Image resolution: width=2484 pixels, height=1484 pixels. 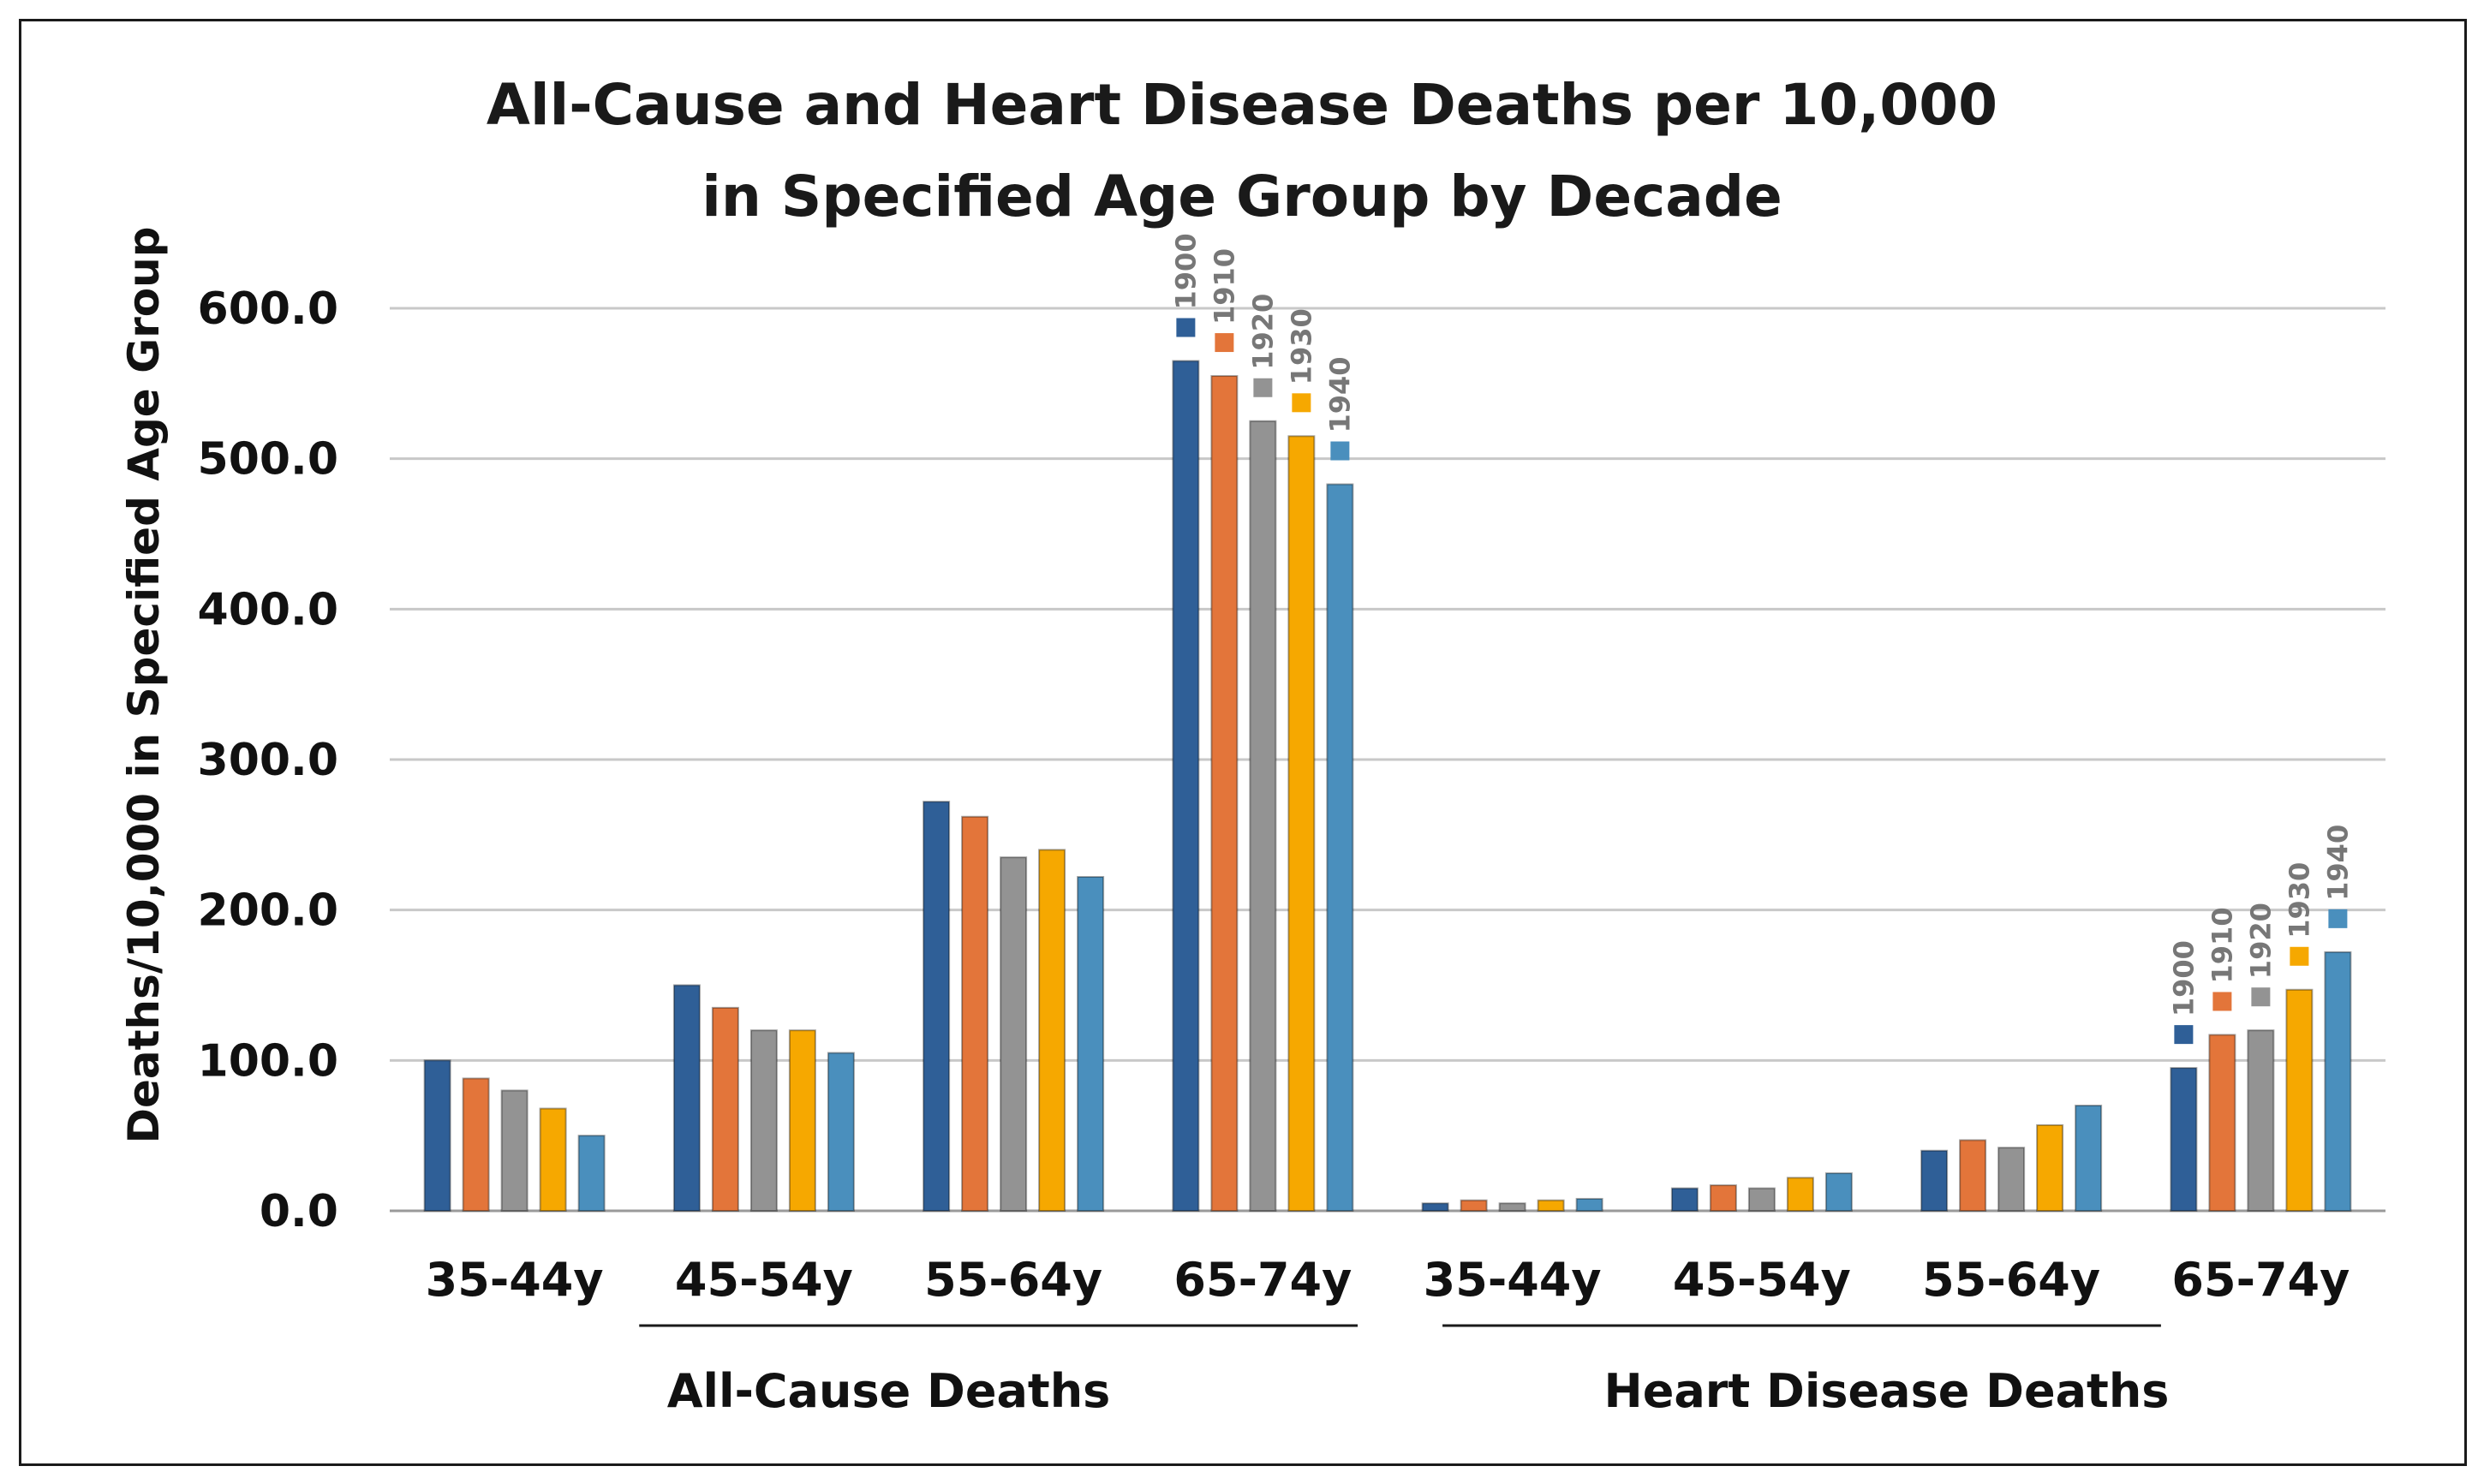 What do you see at coordinates (1242, 197) in the screenshot?
I see `chart-title-line-2: in Specified Age Group by Decade` at bounding box center [1242, 197].